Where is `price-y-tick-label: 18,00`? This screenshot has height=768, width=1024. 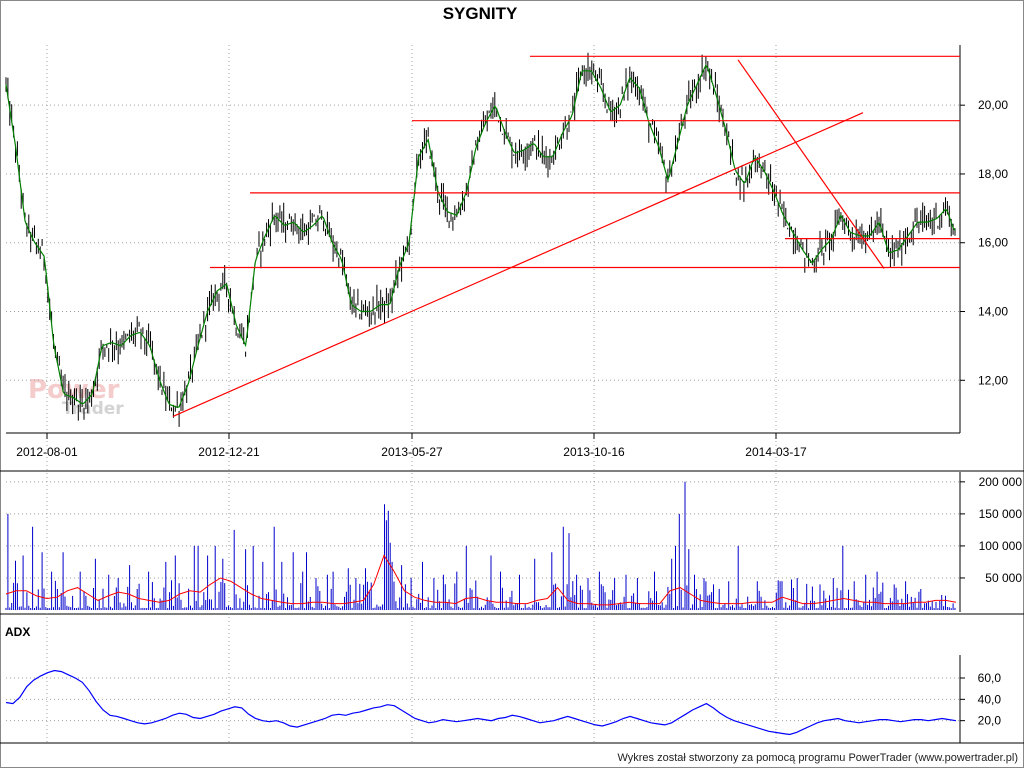
price-y-tick-label: 18,00 is located at coordinates (993, 174).